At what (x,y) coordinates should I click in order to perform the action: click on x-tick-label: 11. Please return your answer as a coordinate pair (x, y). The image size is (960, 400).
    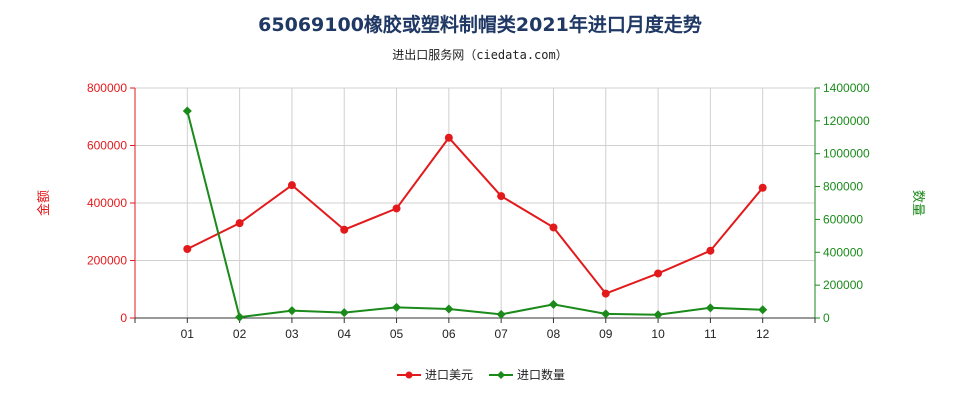
    Looking at the image, I should click on (710, 334).